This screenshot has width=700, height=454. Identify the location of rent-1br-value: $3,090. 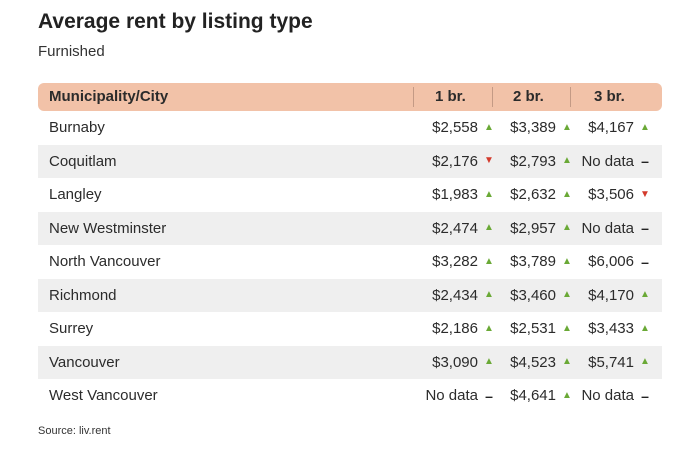
(455, 362).